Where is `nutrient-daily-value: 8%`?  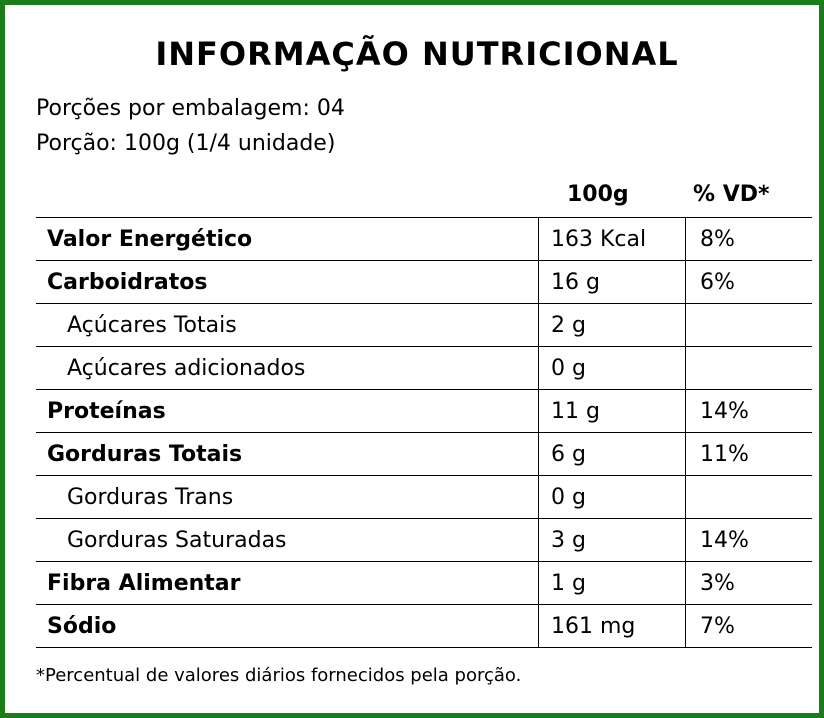 nutrient-daily-value: 8% is located at coordinates (748, 239).